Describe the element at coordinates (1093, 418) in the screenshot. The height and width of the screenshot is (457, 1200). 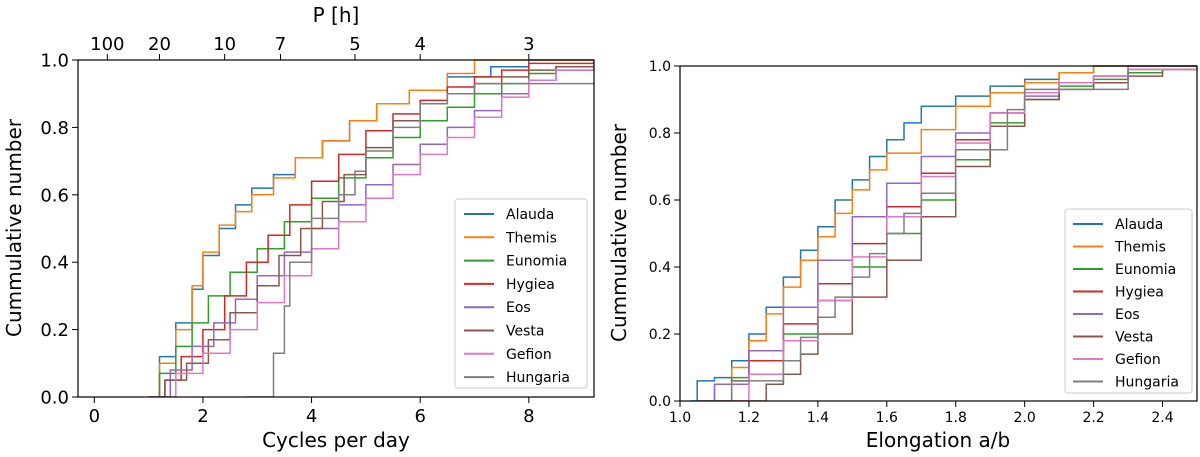
I see `x-tick-label: 2.2` at that location.